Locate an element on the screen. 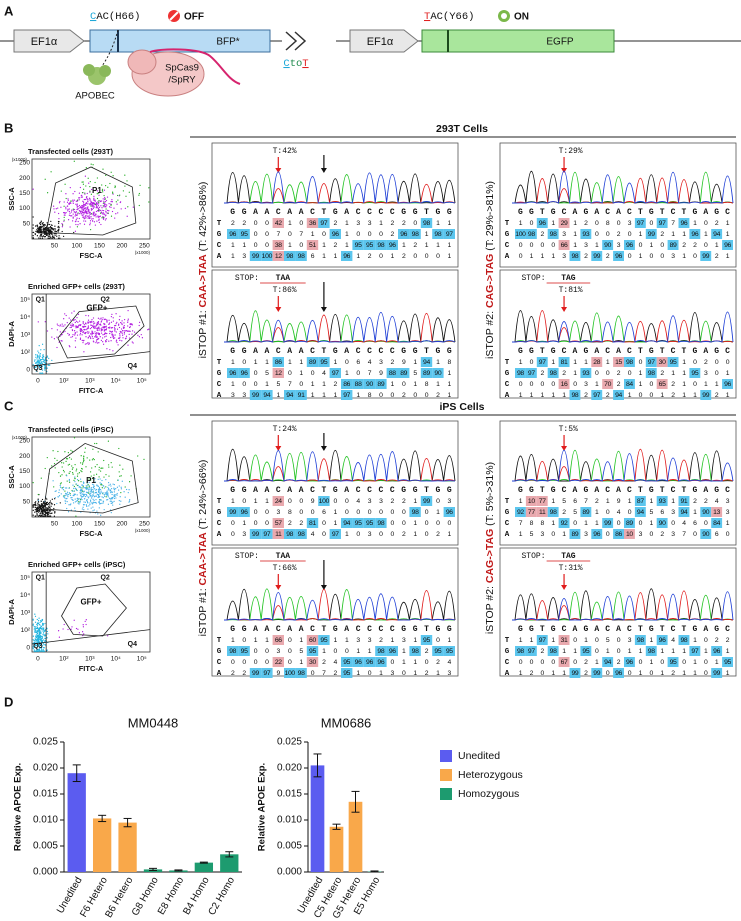  y-tick-label: 0.000 is located at coordinates (45, 872).